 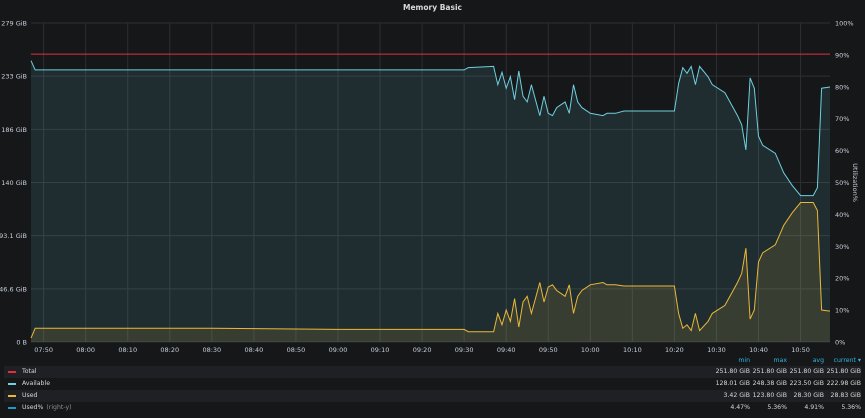 I want to click on legend-value-max: 248.38 GiB, so click(x=769, y=383).